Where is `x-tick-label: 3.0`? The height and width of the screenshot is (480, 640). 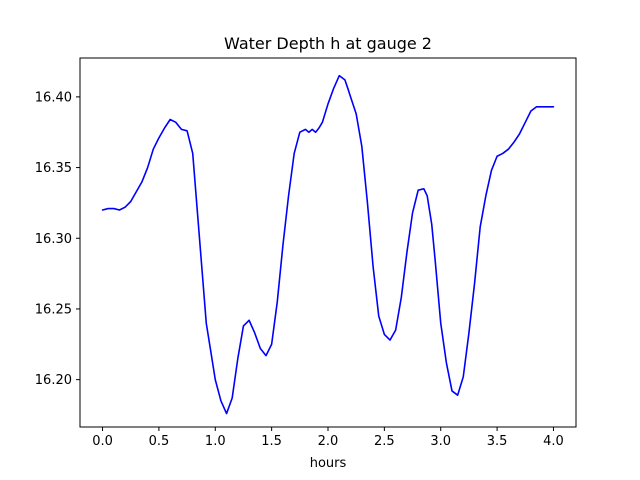
x-tick-label: 3.0 is located at coordinates (440, 441).